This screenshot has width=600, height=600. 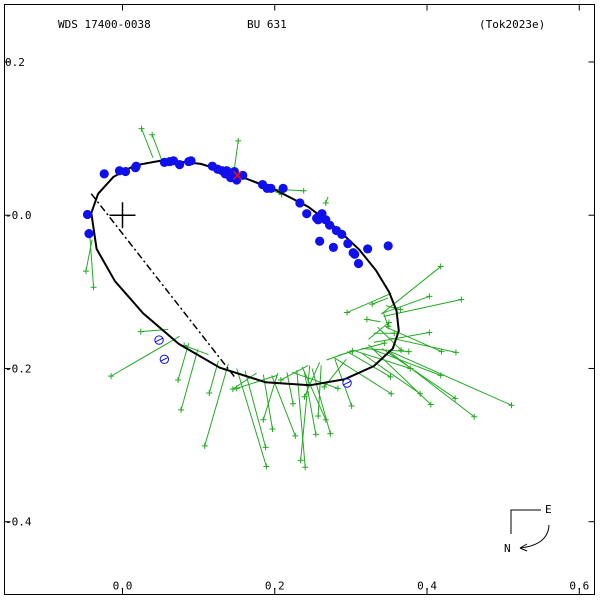 I want to click on primary-star-cross, so click(x=122, y=215).